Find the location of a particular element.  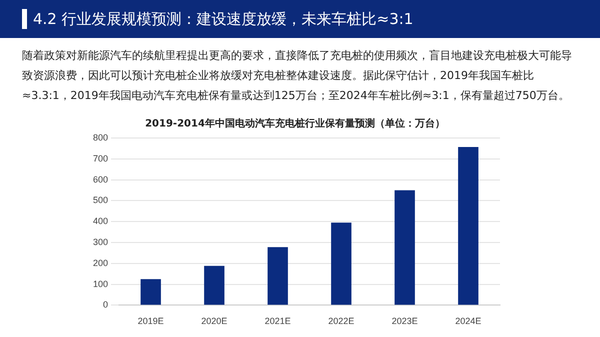

y-tick-label: 200 is located at coordinates (100, 263).